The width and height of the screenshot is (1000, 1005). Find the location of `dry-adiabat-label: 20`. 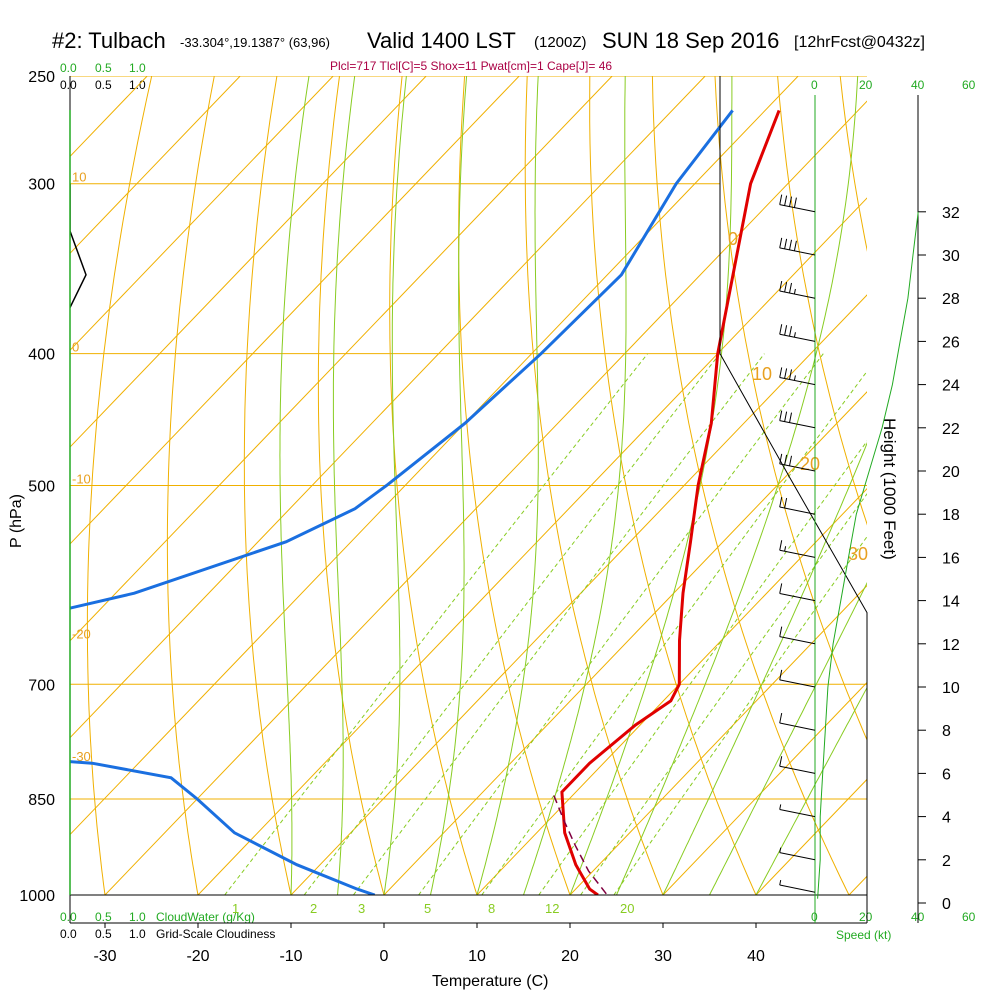

dry-adiabat-label: 20 is located at coordinates (810, 464).